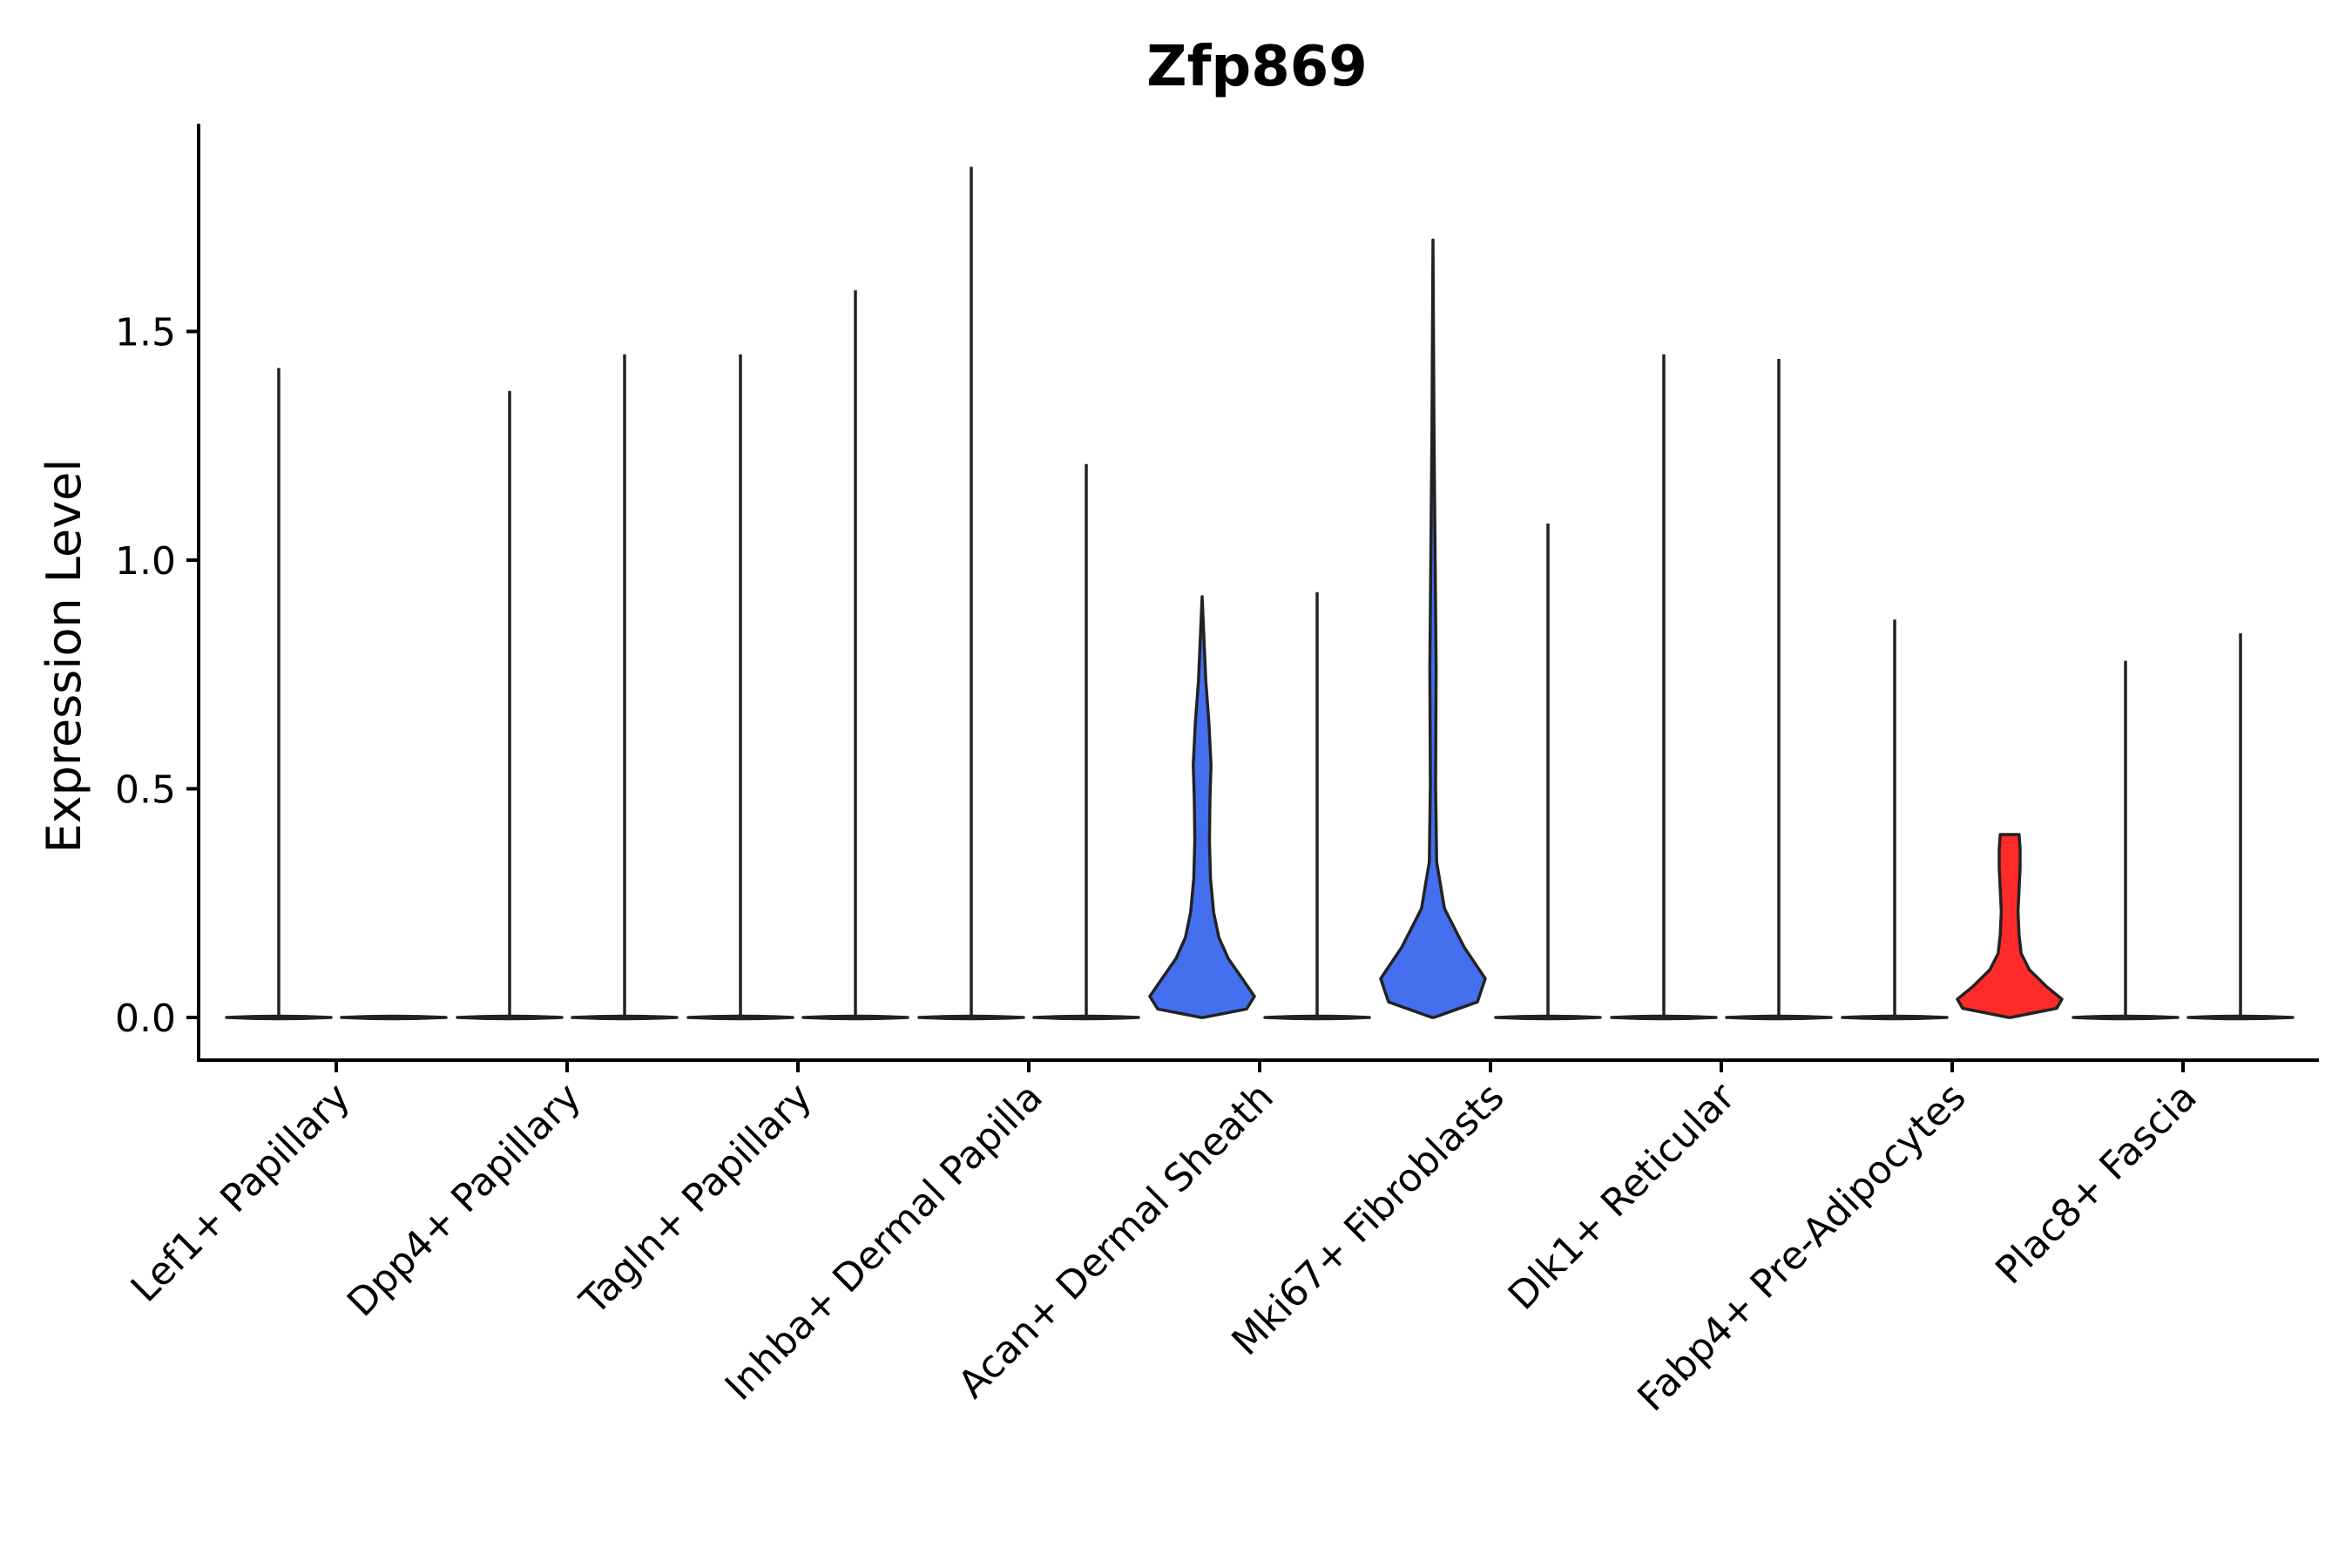 Image resolution: width=2352 pixels, height=1568 pixels. Describe the element at coordinates (2096, 1184) in the screenshot. I see `x-tick-label: Plac8+ Fascia` at that location.